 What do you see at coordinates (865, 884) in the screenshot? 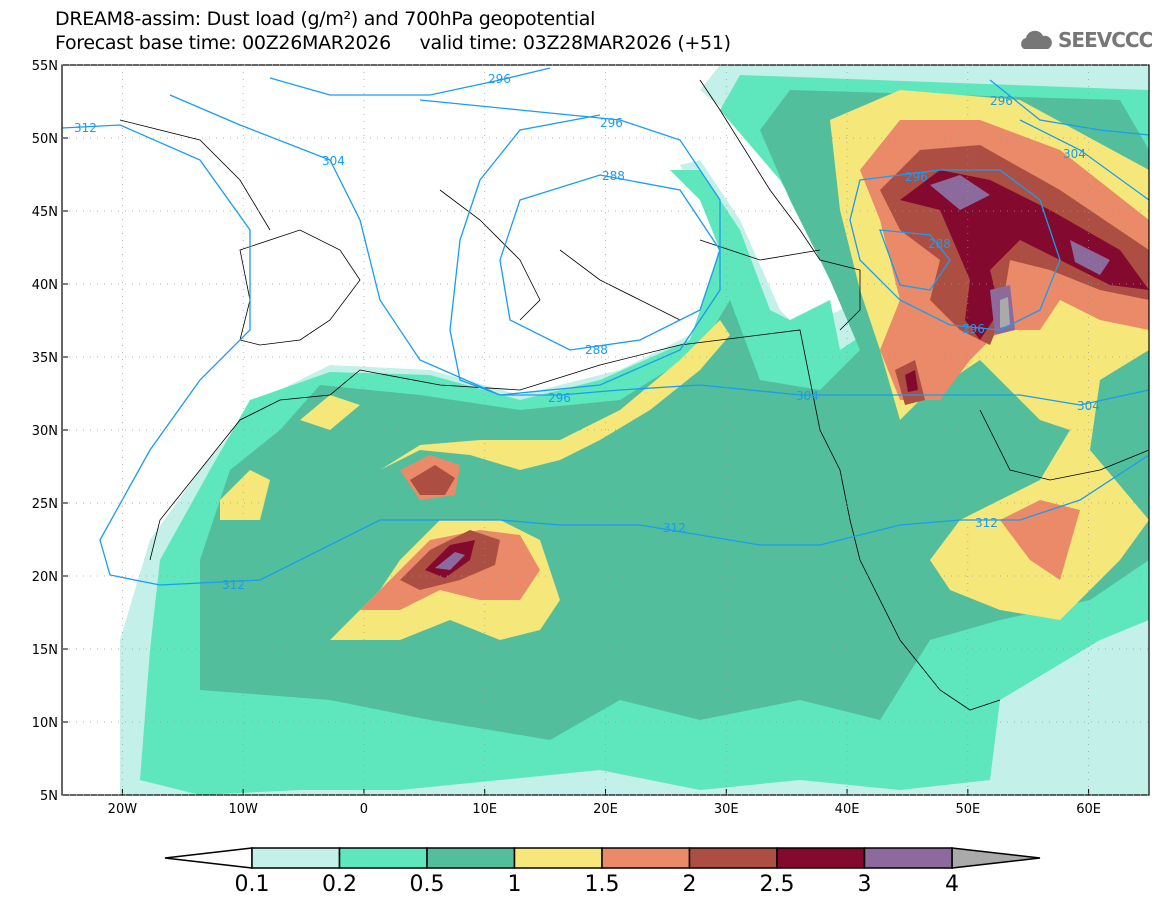
I see `colorbar-level-label: 3` at bounding box center [865, 884].